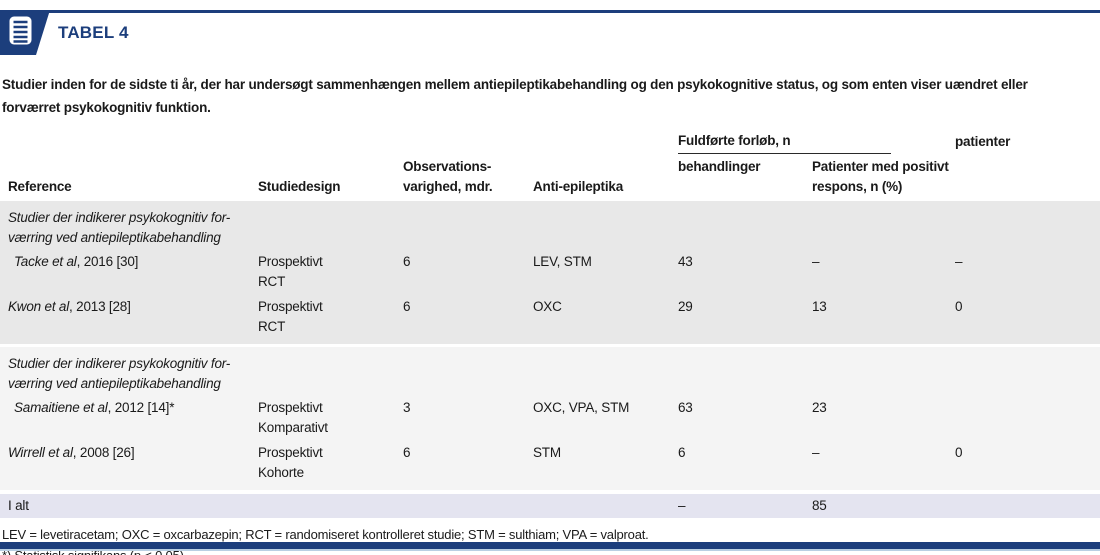  Describe the element at coordinates (94, 407) in the screenshot. I see `reference-cell: Samaitiene et al, 2012 [14]*` at that location.